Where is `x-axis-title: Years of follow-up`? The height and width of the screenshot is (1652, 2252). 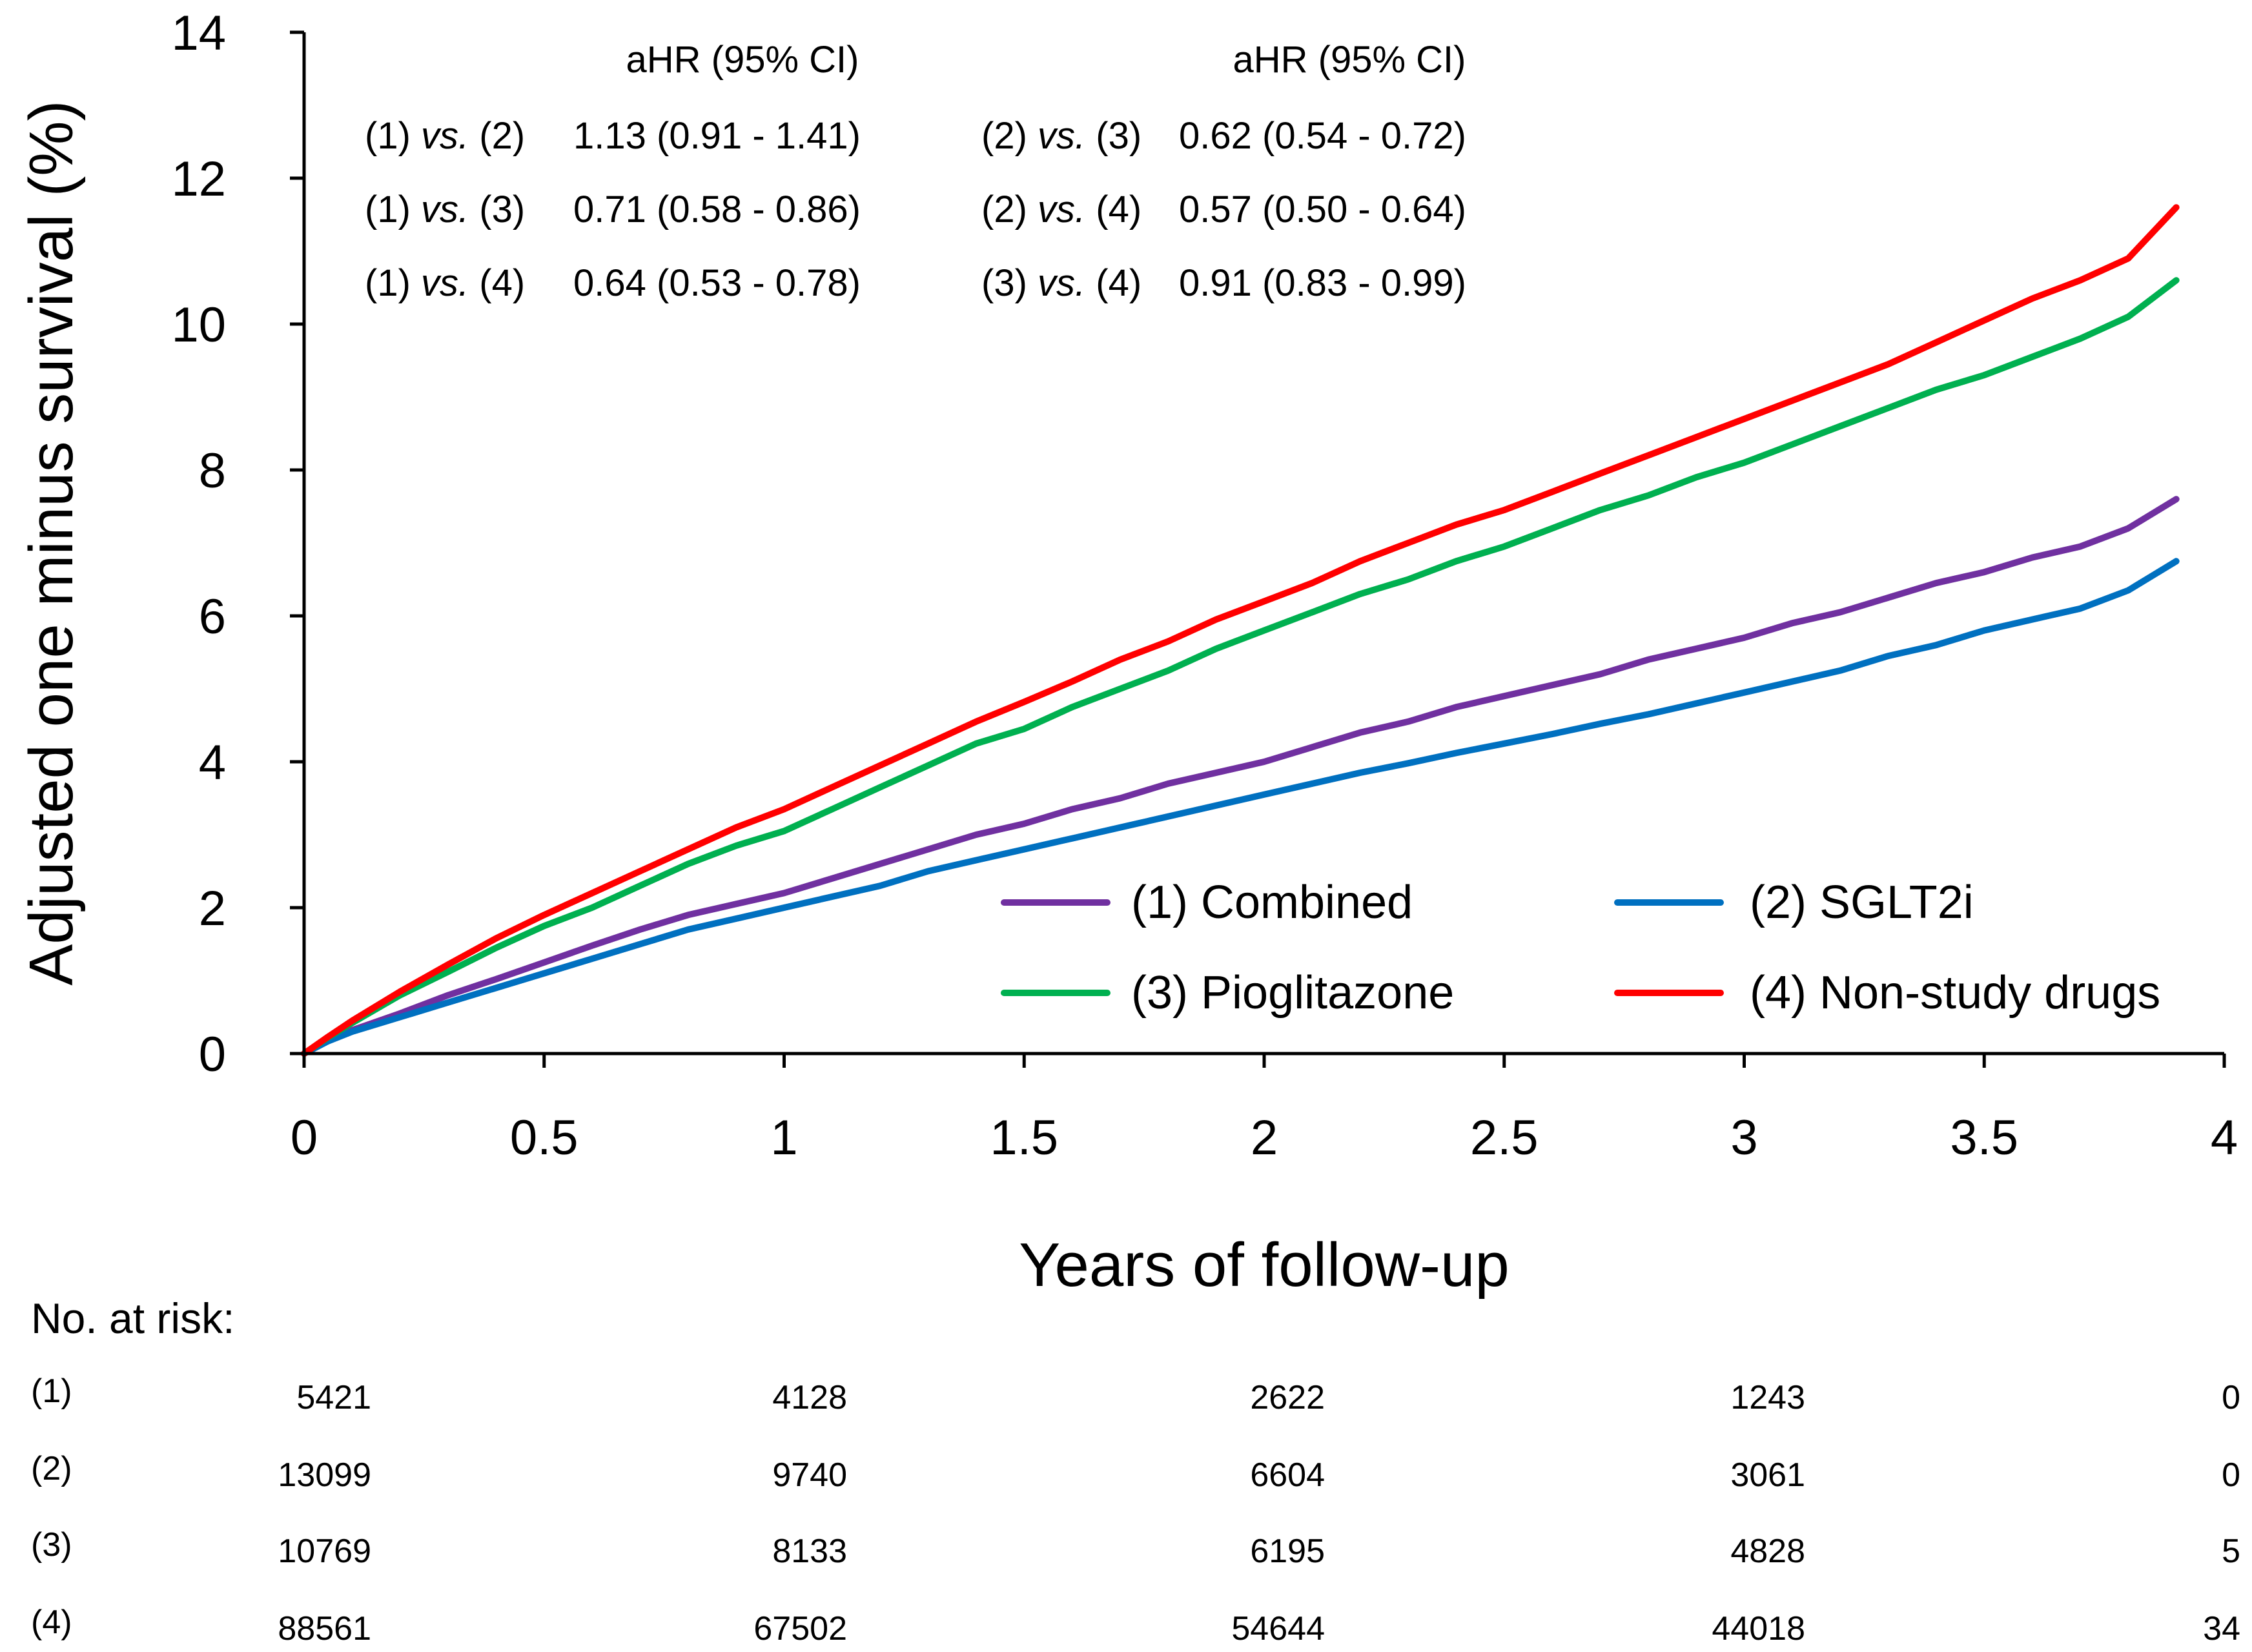 x-axis-title: Years of follow-up is located at coordinates (1264, 1265).